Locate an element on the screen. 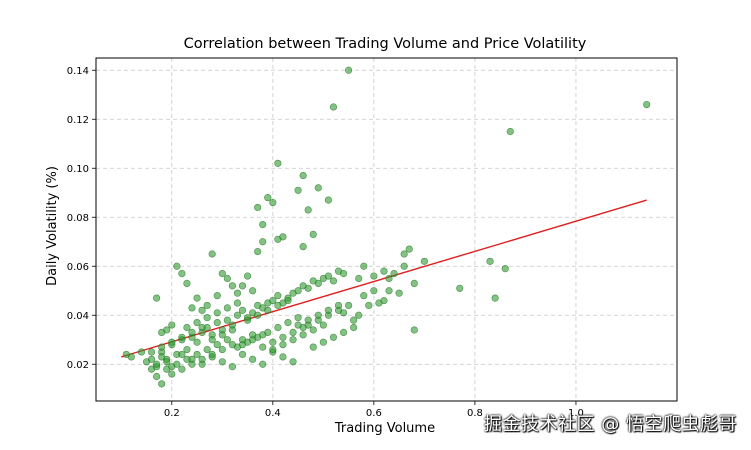  x-tick-label: 0.8 is located at coordinates (475, 413).